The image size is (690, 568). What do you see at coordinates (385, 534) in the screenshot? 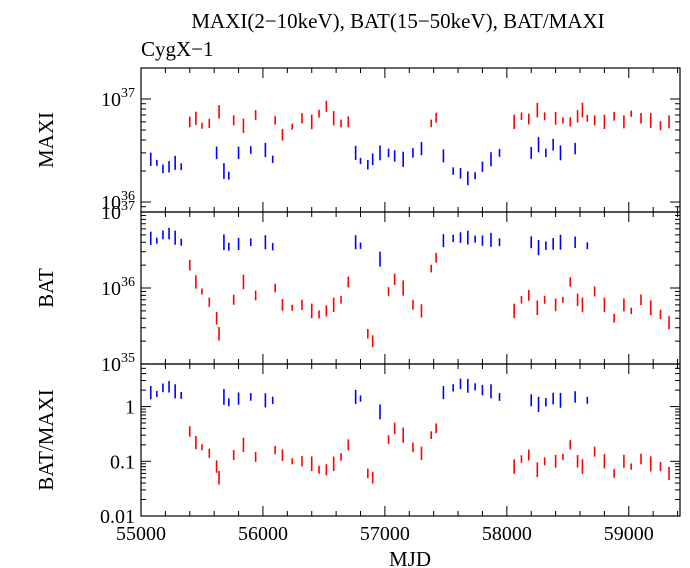
I see `x-tick-label: 57000` at bounding box center [385, 534].